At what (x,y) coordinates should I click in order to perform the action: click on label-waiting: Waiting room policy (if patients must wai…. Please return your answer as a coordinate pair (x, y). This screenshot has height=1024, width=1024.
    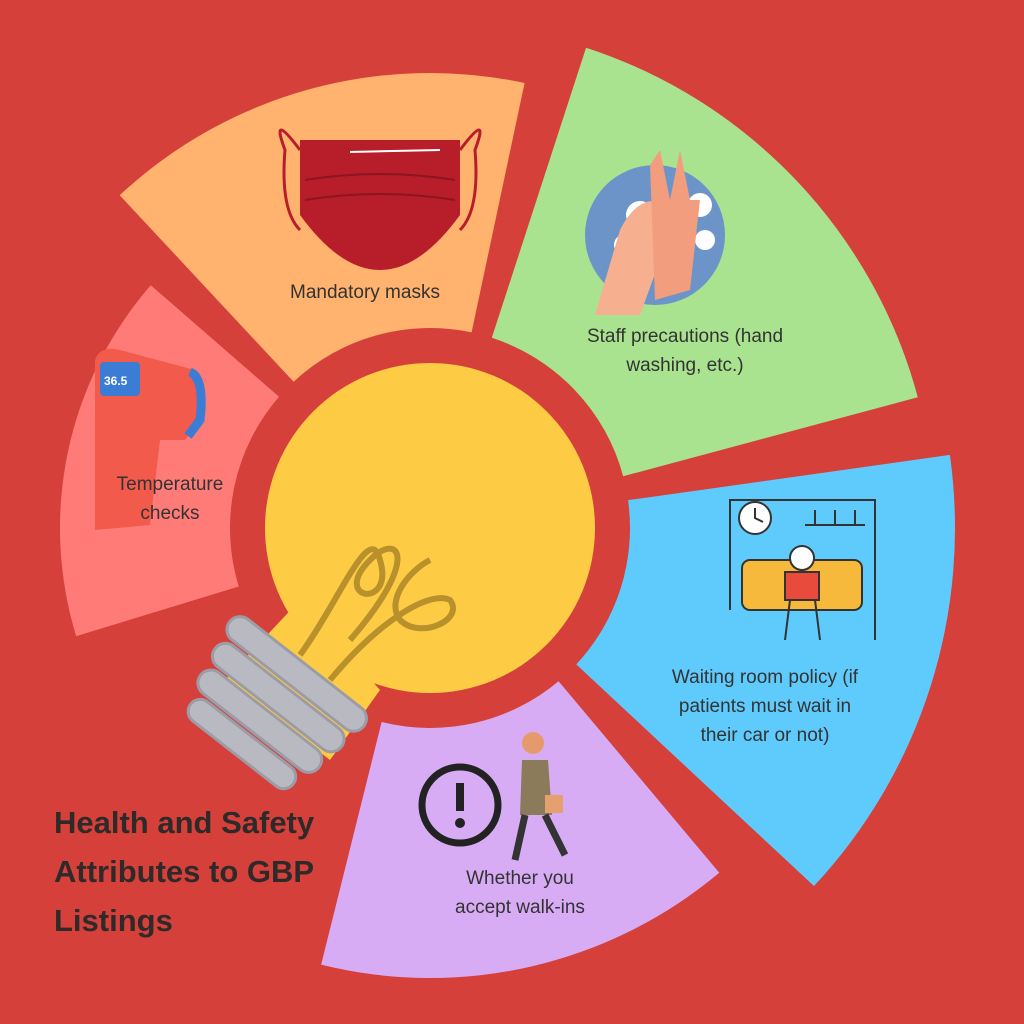
    Looking at the image, I should click on (765, 706).